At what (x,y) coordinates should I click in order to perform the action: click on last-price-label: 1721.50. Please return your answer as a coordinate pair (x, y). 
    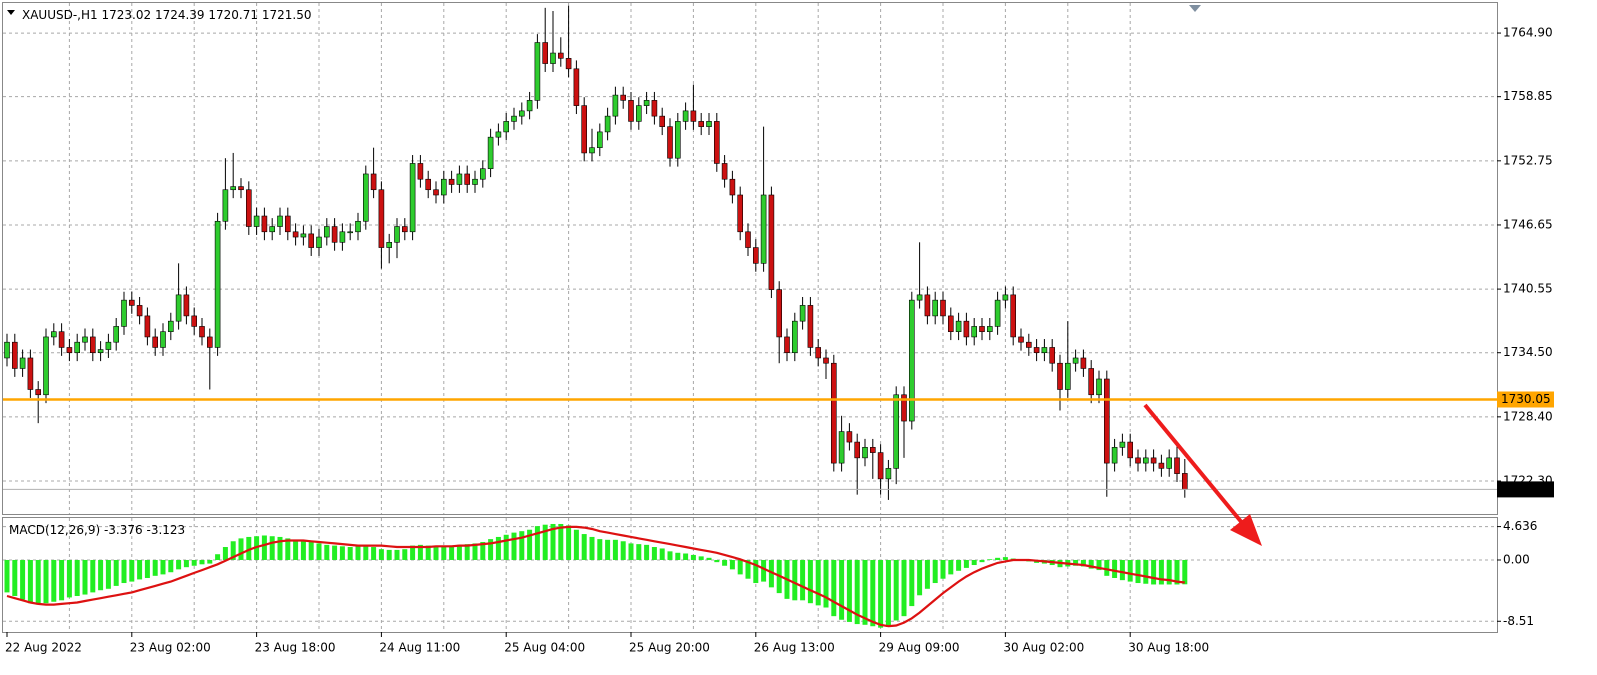
    Looking at the image, I should click on (1526, 489).